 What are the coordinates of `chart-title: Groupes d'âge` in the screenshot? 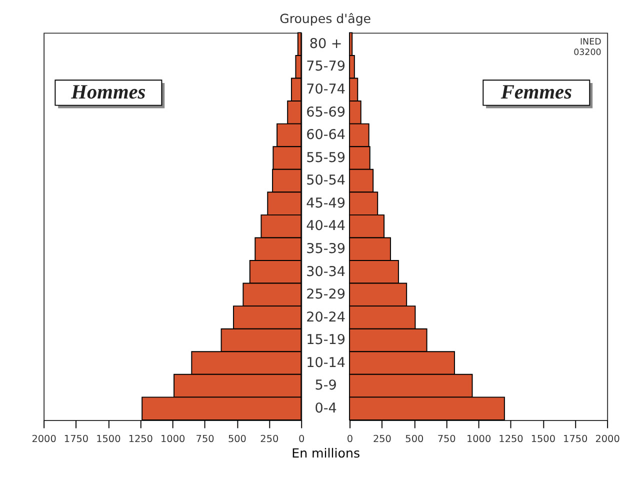 It's located at (326, 18).